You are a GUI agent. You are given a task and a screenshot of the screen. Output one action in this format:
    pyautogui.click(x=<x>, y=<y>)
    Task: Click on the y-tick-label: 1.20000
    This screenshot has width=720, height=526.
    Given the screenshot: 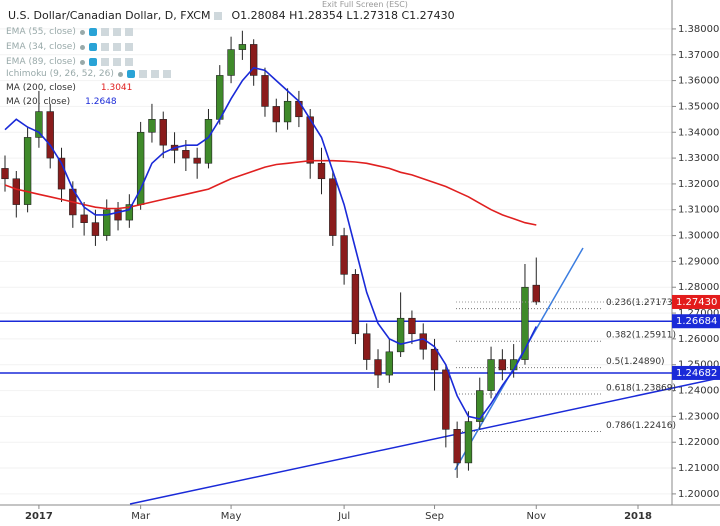 What is the action you would take?
    pyautogui.click(x=698, y=494)
    